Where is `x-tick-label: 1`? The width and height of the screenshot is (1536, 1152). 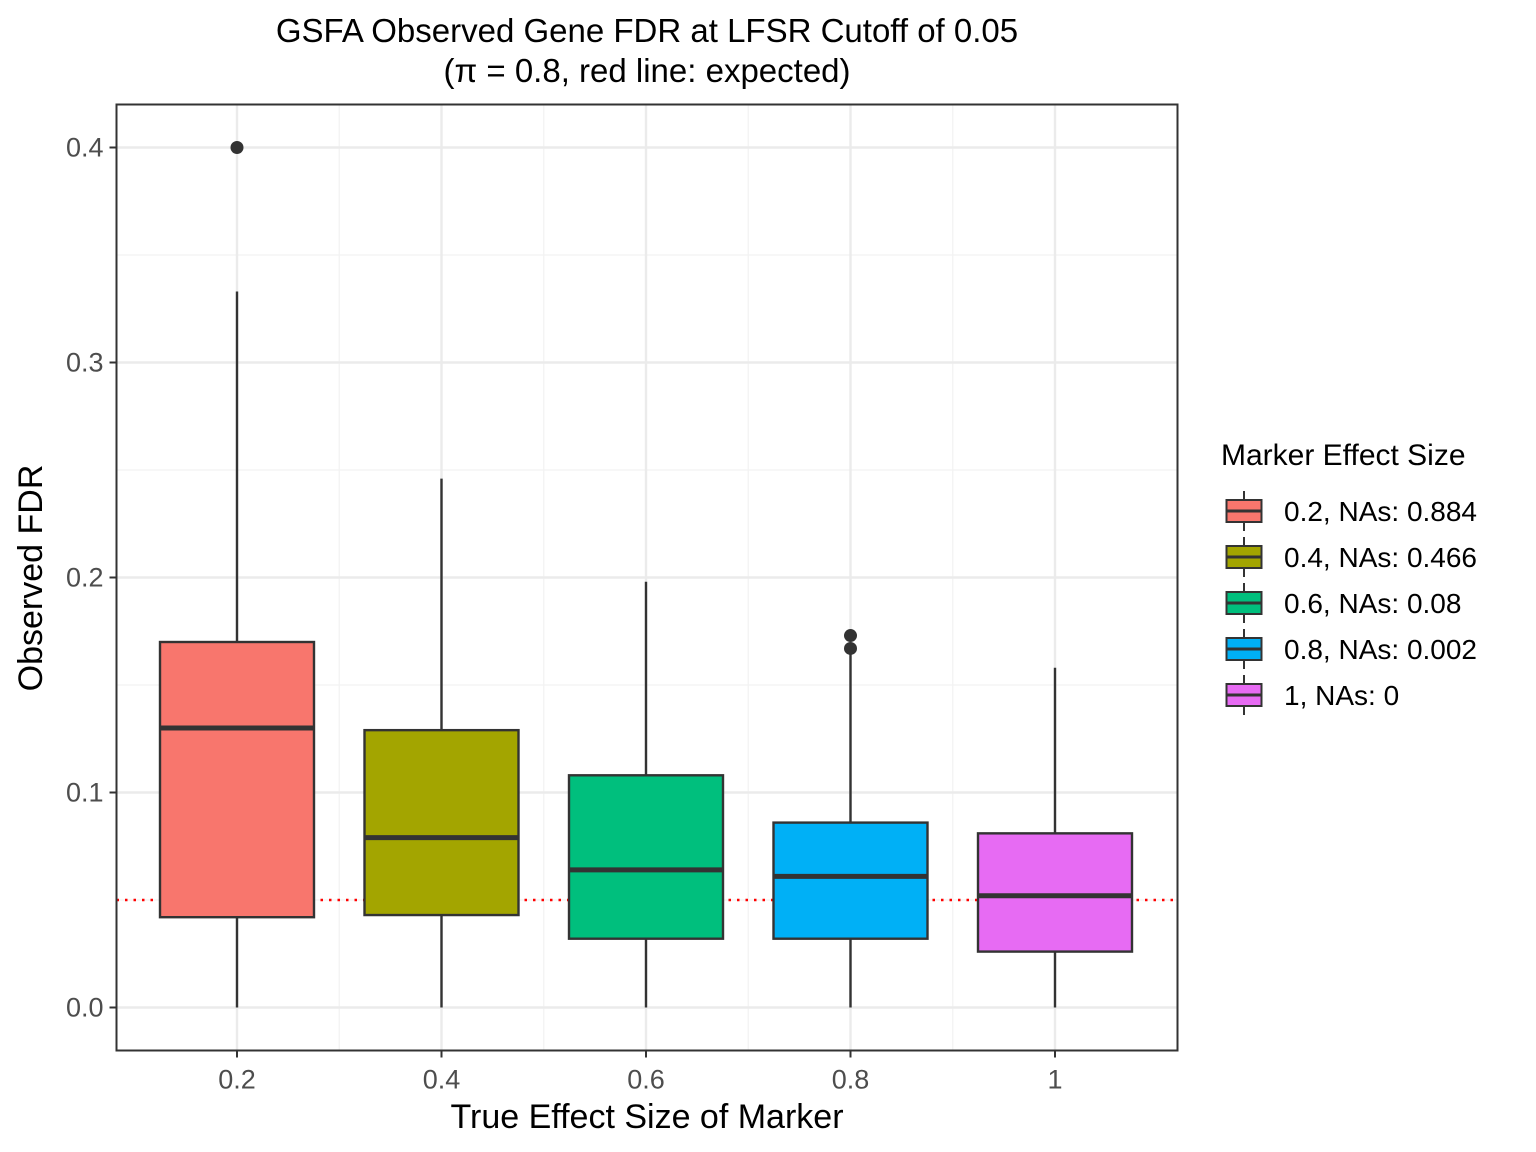
x-tick-label: 1 is located at coordinates (1054, 1080).